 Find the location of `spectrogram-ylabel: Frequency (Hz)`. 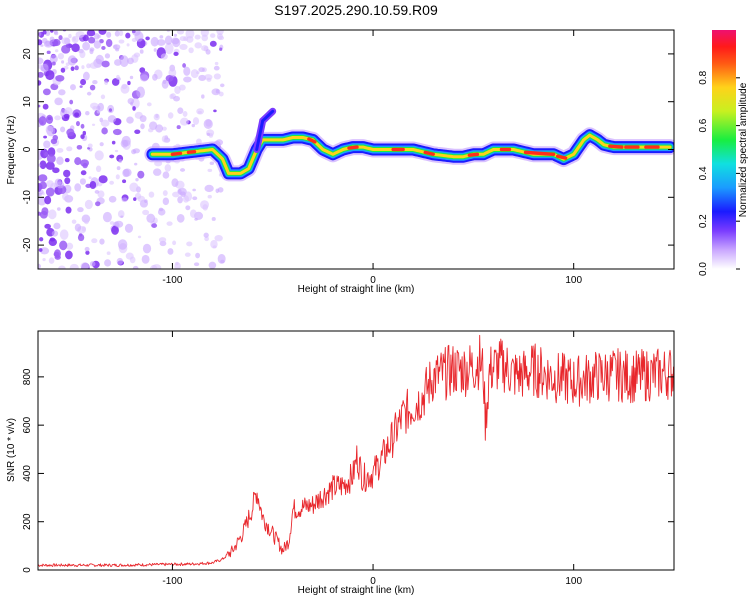

spectrogram-ylabel: Frequency (Hz) is located at coordinates (11, 150).